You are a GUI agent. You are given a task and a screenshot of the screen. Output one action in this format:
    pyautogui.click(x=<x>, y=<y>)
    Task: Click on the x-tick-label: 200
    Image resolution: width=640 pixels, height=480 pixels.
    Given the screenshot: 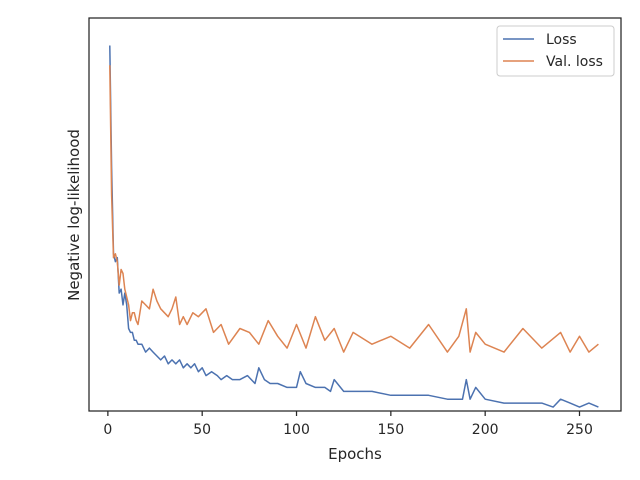 What is the action you would take?
    pyautogui.click(x=485, y=430)
    